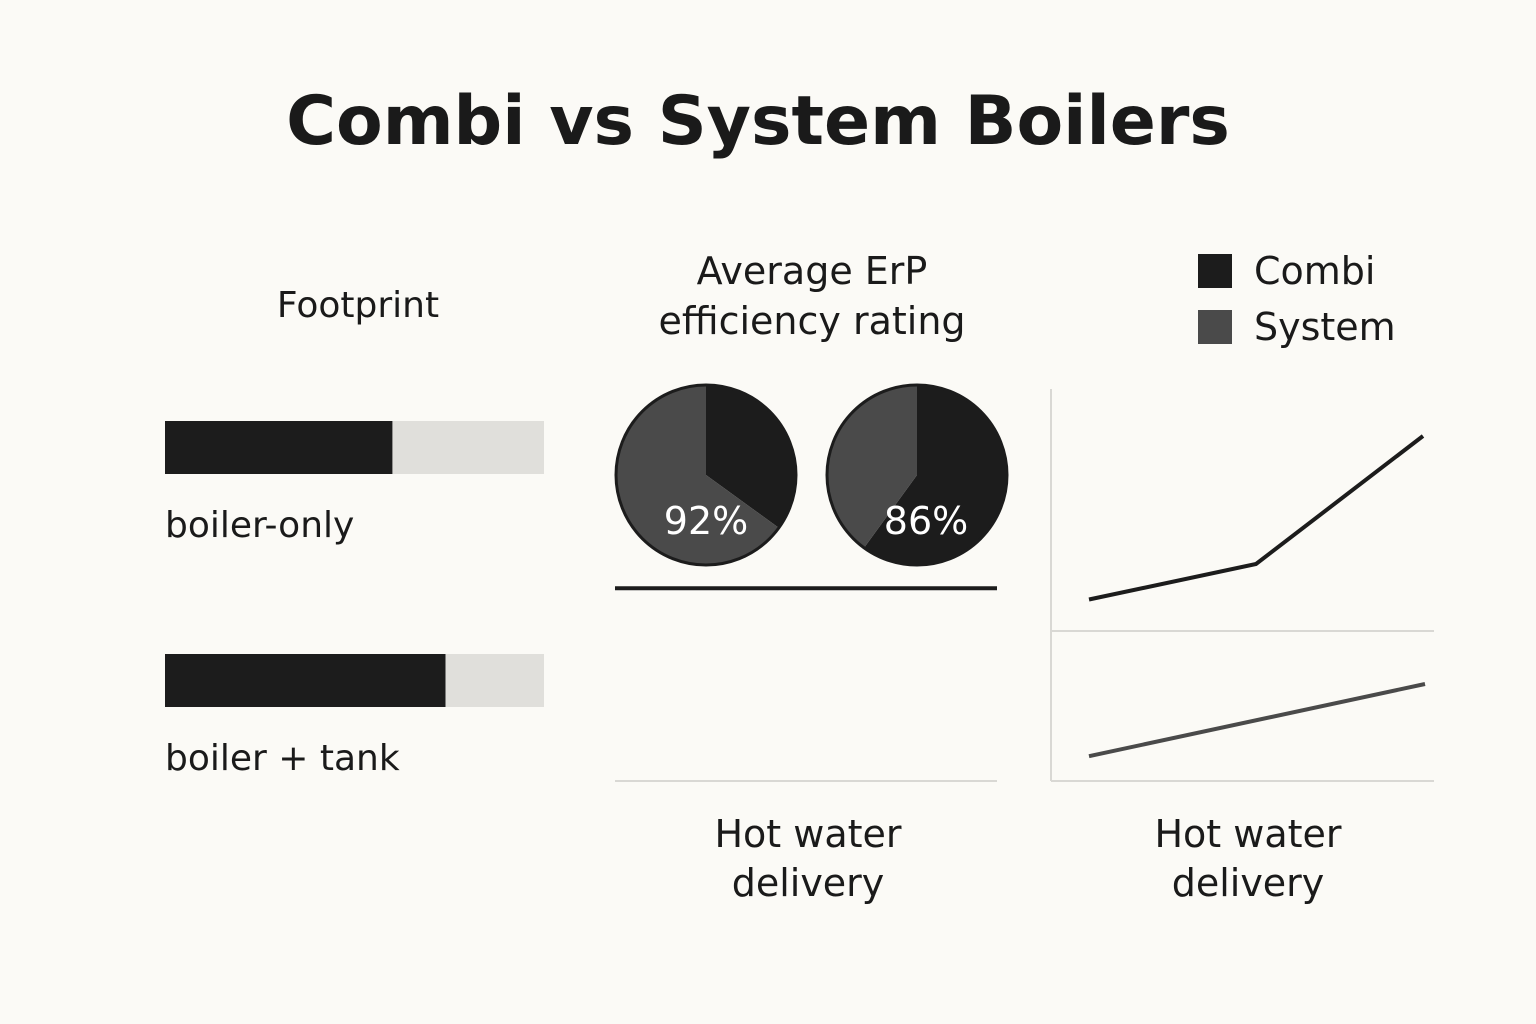 Image resolution: width=1536 pixels, height=1024 pixels. I want to click on hot-water-label-left-line-2: delivery, so click(808, 883).